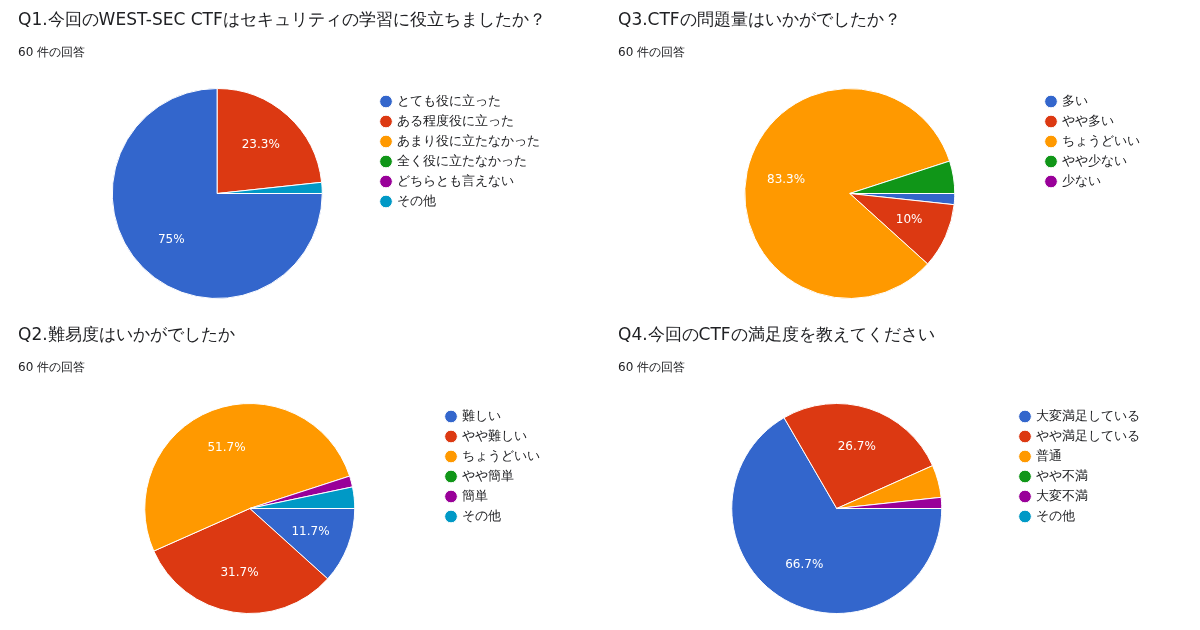 Image resolution: width=1200 pixels, height=630 pixels. I want to click on legend-label: どちらとも言えない, so click(455, 180).